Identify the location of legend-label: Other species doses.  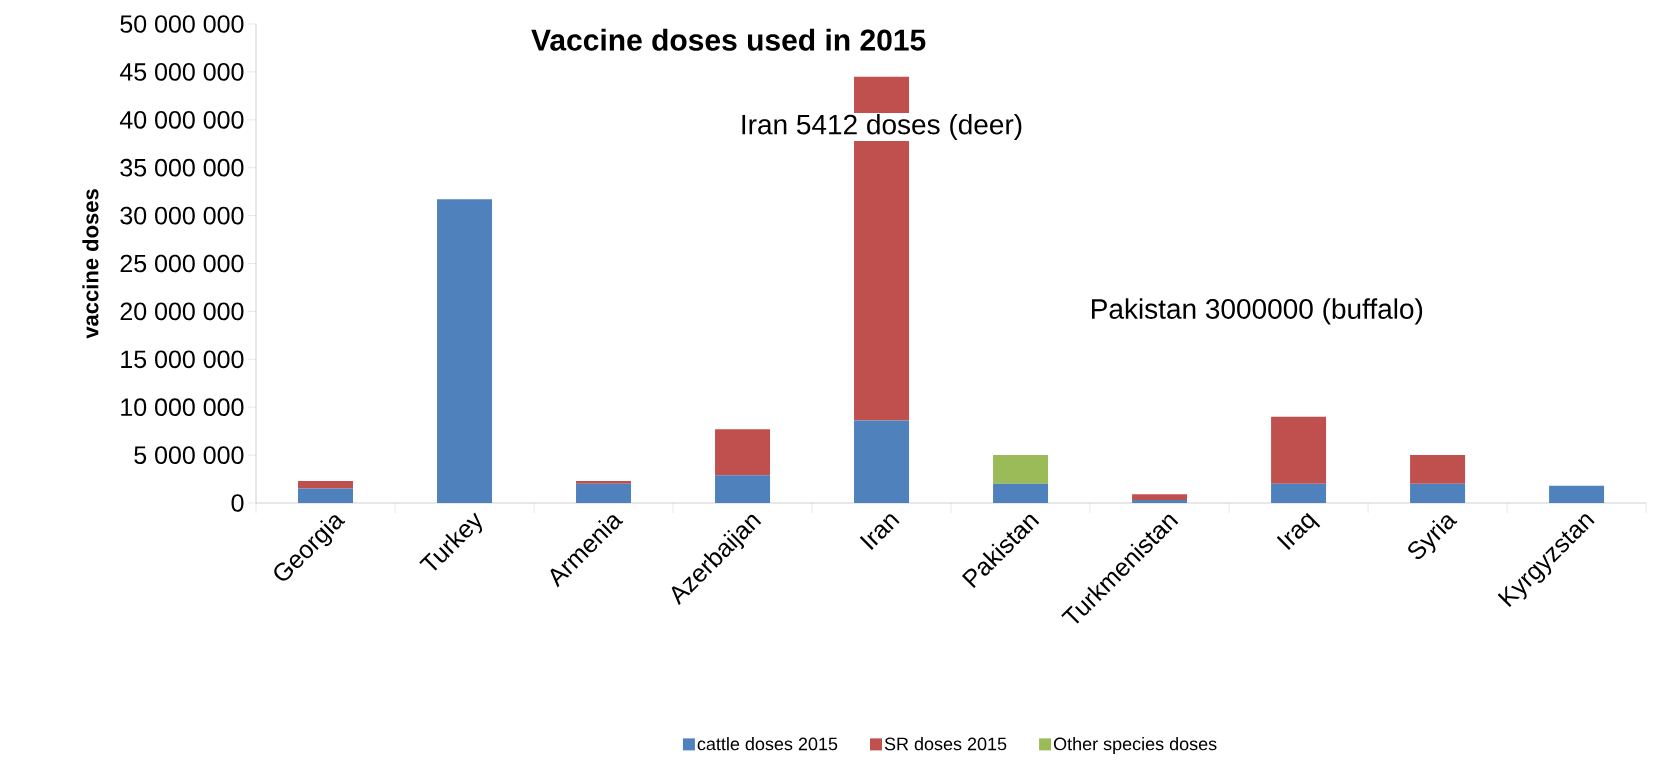
(1135, 745).